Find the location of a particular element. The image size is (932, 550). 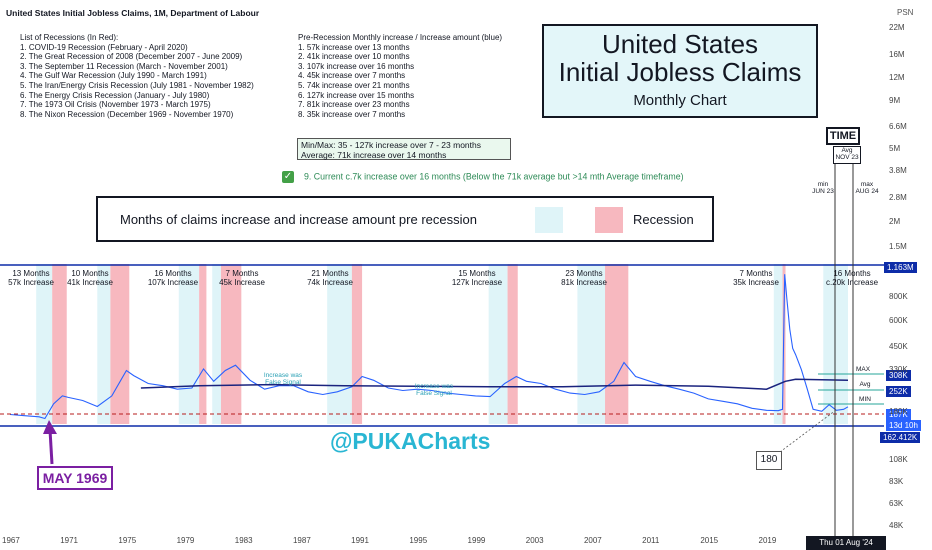

false-signal-line-2: False Signal is located at coordinates (283, 382).